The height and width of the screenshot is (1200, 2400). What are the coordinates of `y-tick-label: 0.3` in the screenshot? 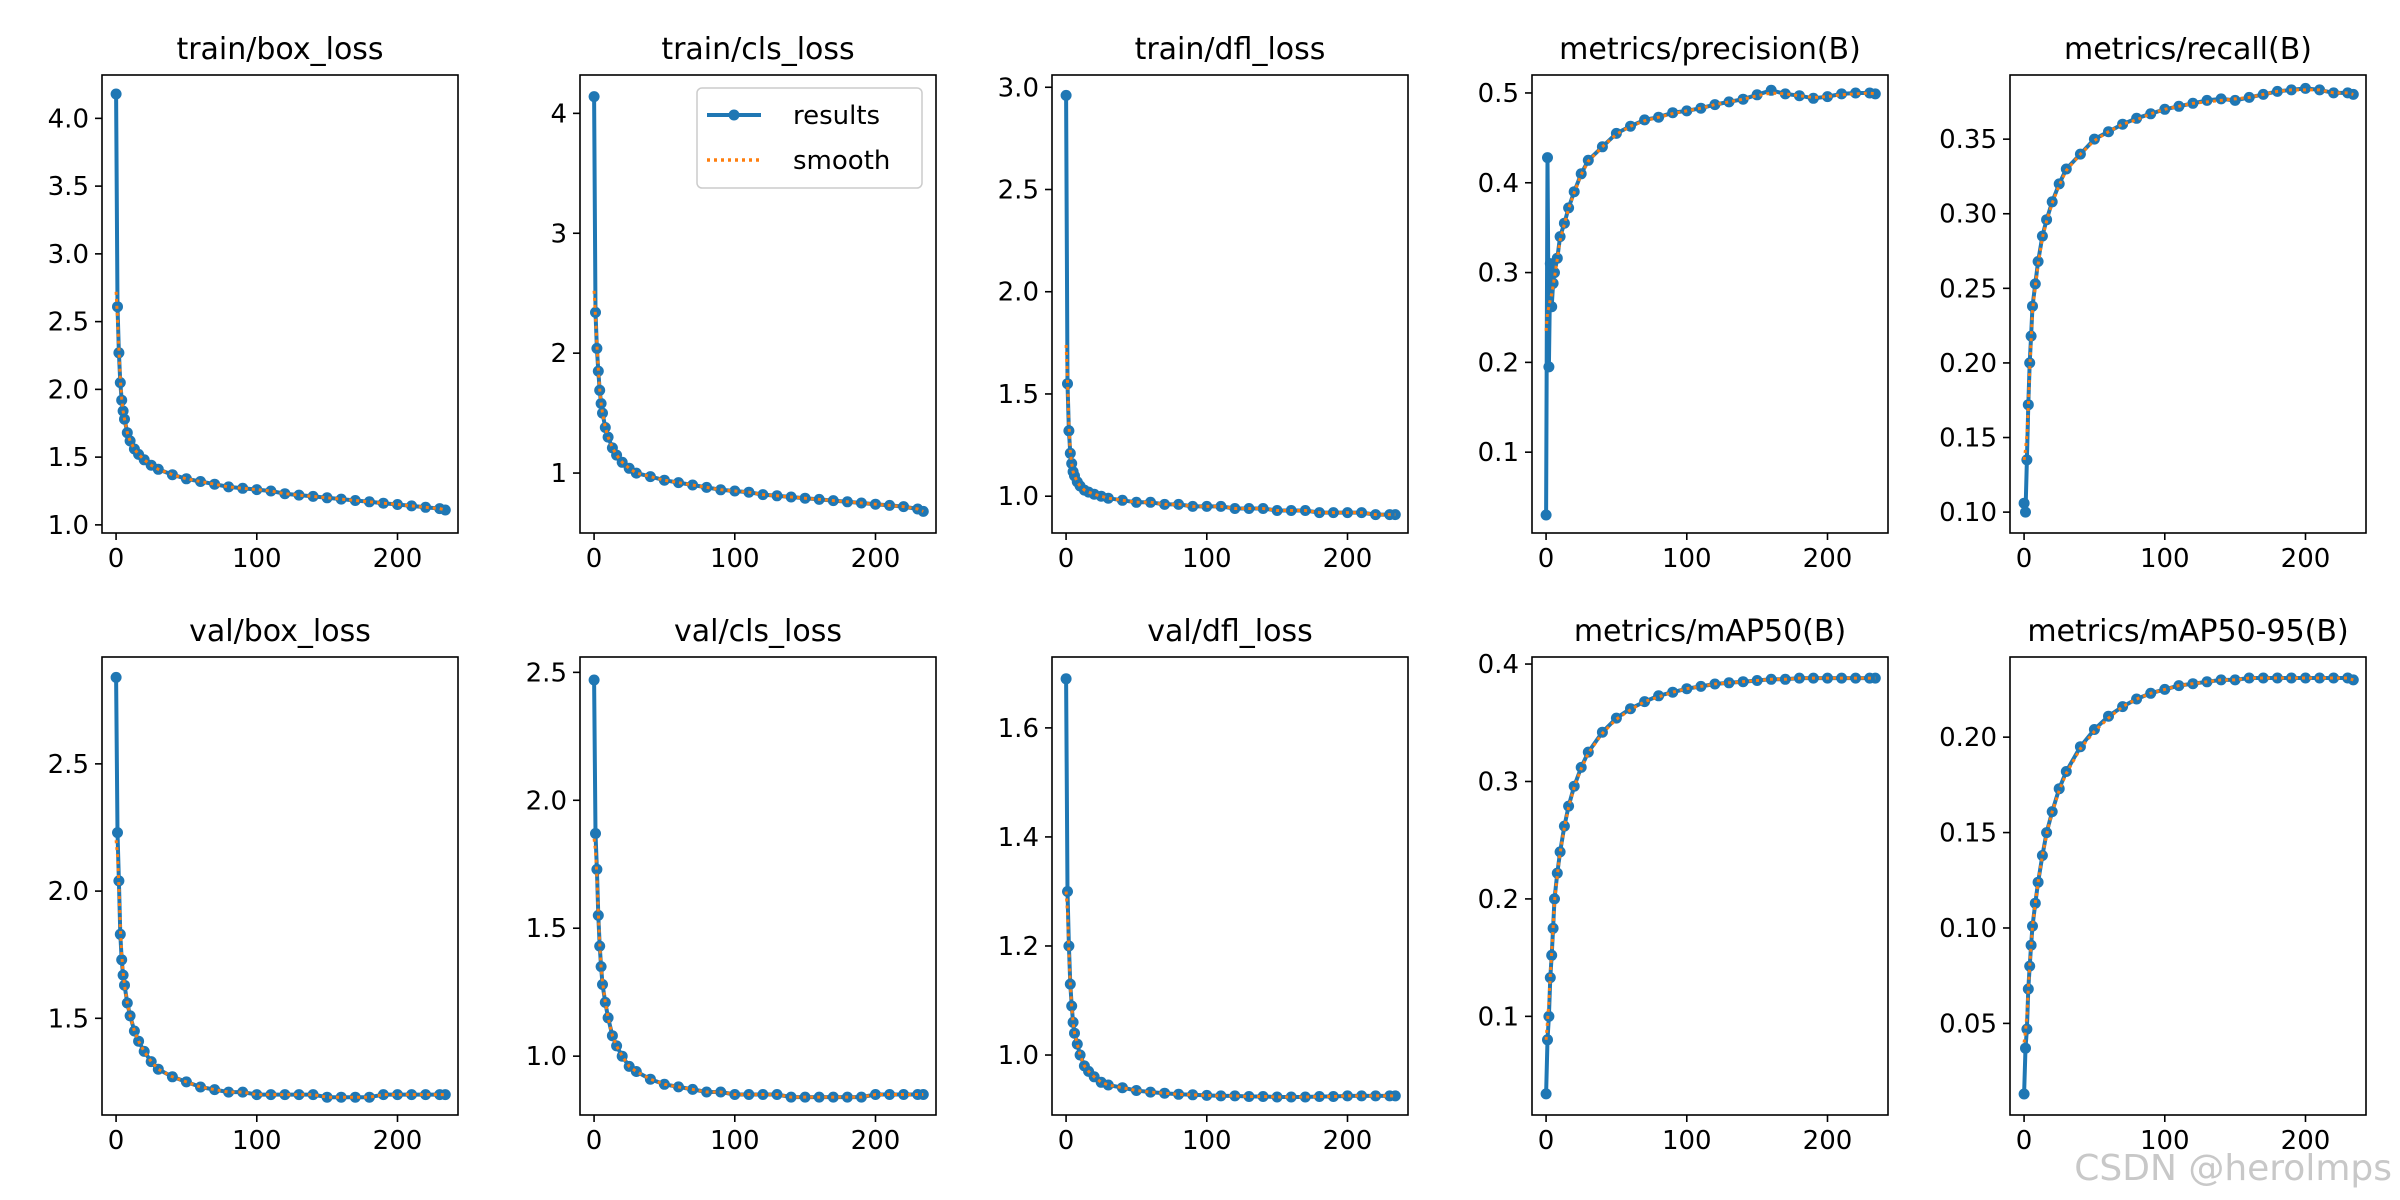 It's located at (1498, 274).